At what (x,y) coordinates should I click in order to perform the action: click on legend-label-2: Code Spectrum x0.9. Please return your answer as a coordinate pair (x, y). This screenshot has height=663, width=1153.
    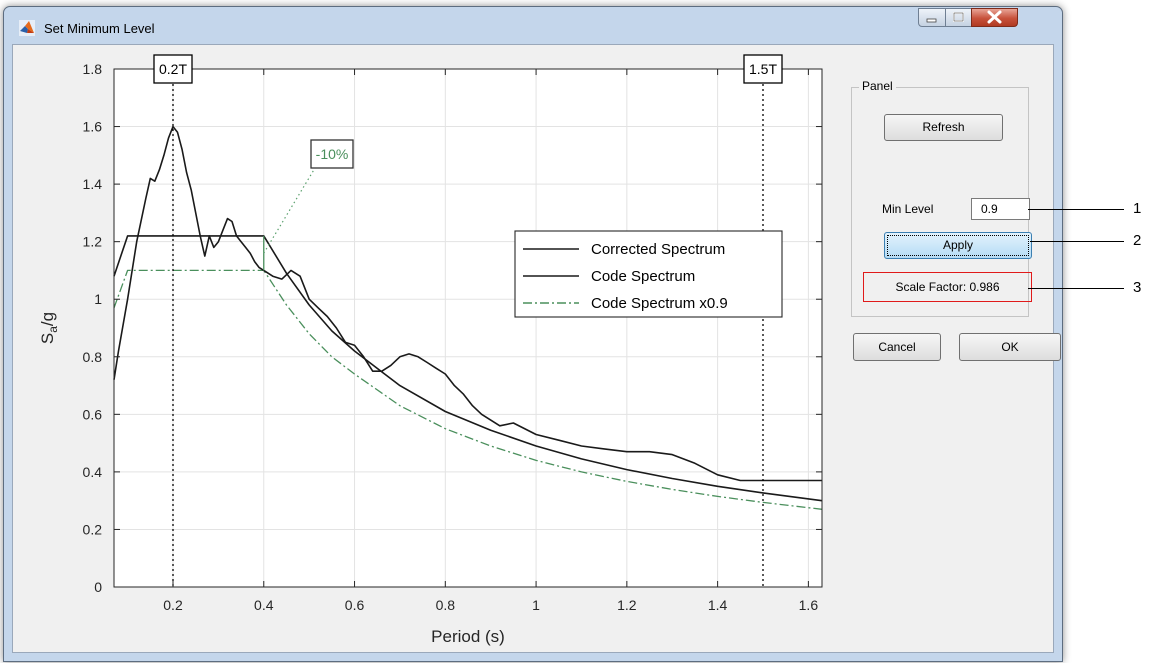
    Looking at the image, I should click on (659, 303).